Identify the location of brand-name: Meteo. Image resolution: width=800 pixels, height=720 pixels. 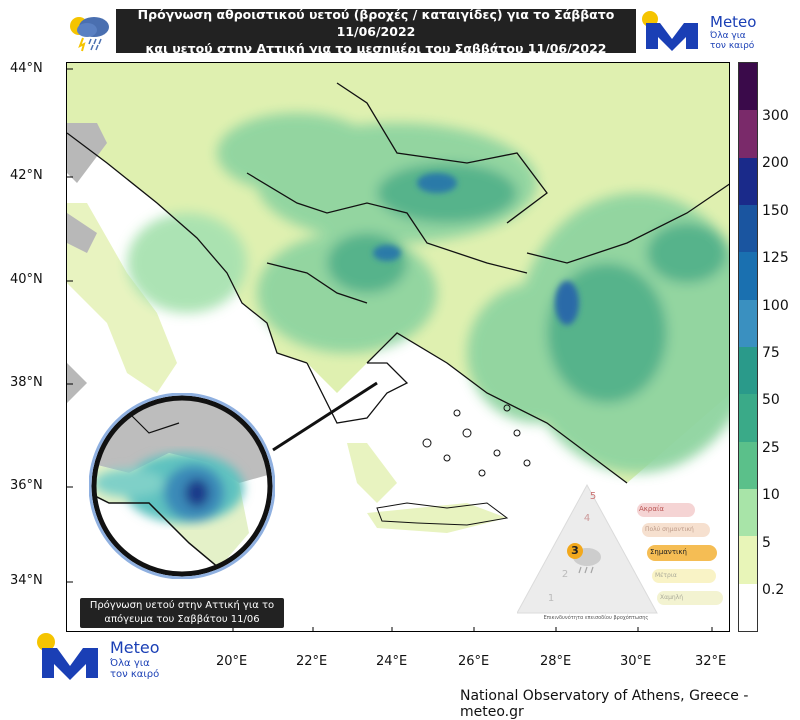
(733, 22).